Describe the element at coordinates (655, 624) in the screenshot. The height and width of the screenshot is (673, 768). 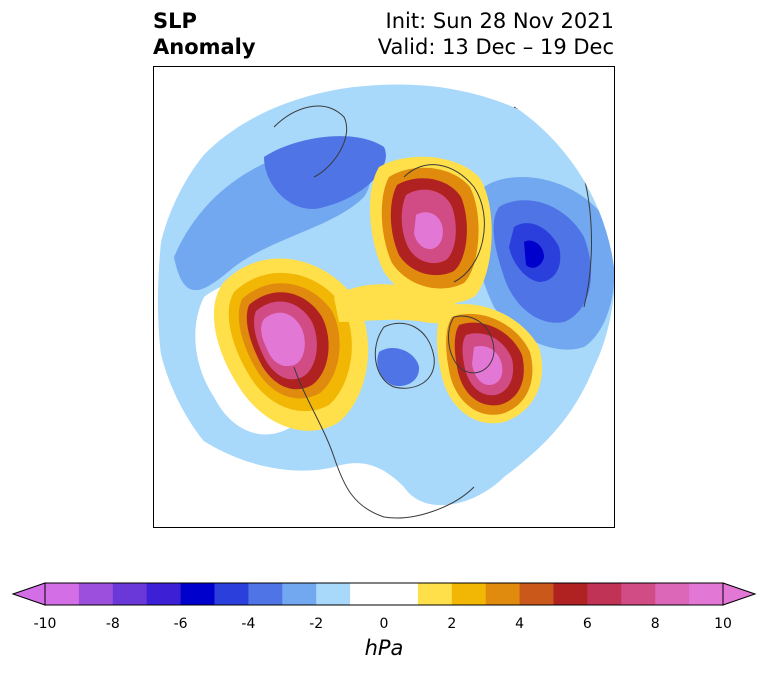
I see `colorbar-tick-label: 8` at that location.